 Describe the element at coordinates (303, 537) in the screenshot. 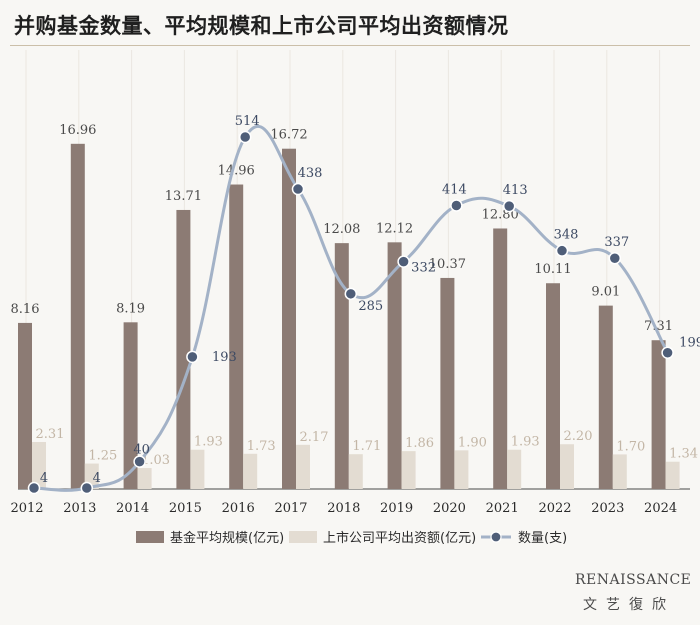

I see `legend-swatch-listed-co-avg-contribution` at that location.